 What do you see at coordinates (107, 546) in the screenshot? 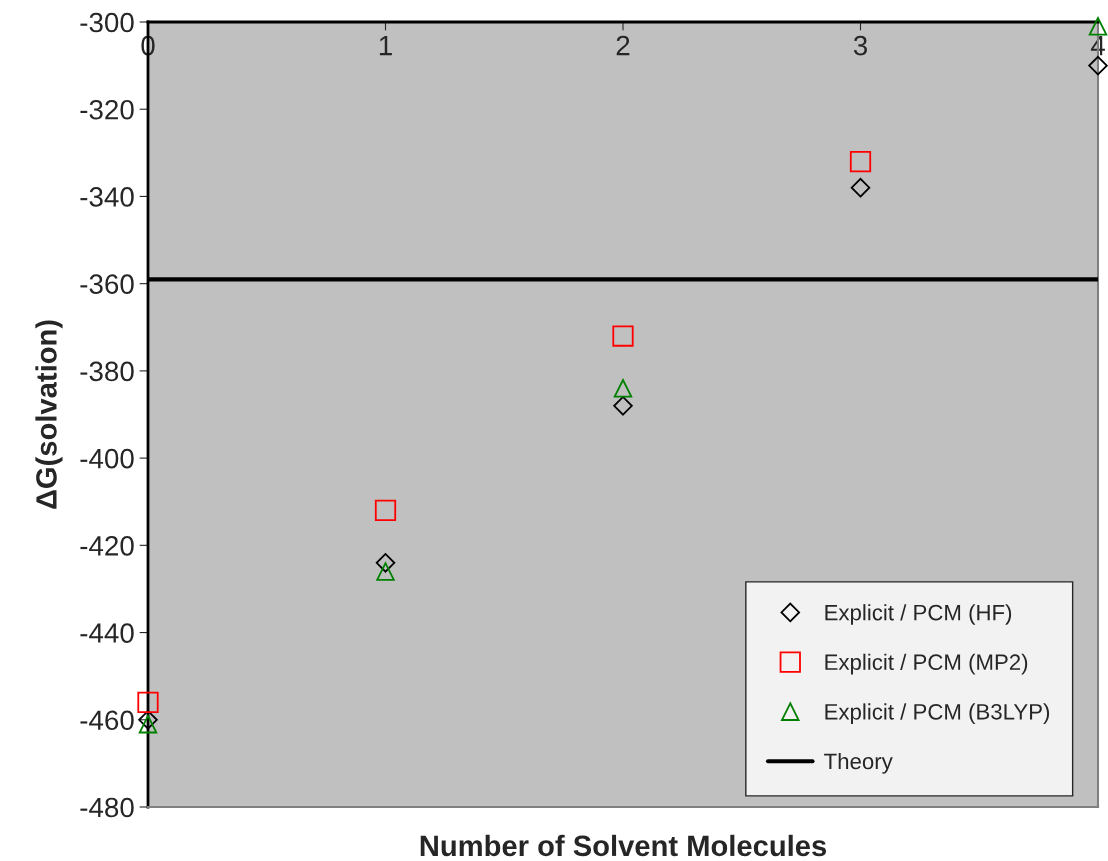
I see `y-tick-label: -420` at bounding box center [107, 546].